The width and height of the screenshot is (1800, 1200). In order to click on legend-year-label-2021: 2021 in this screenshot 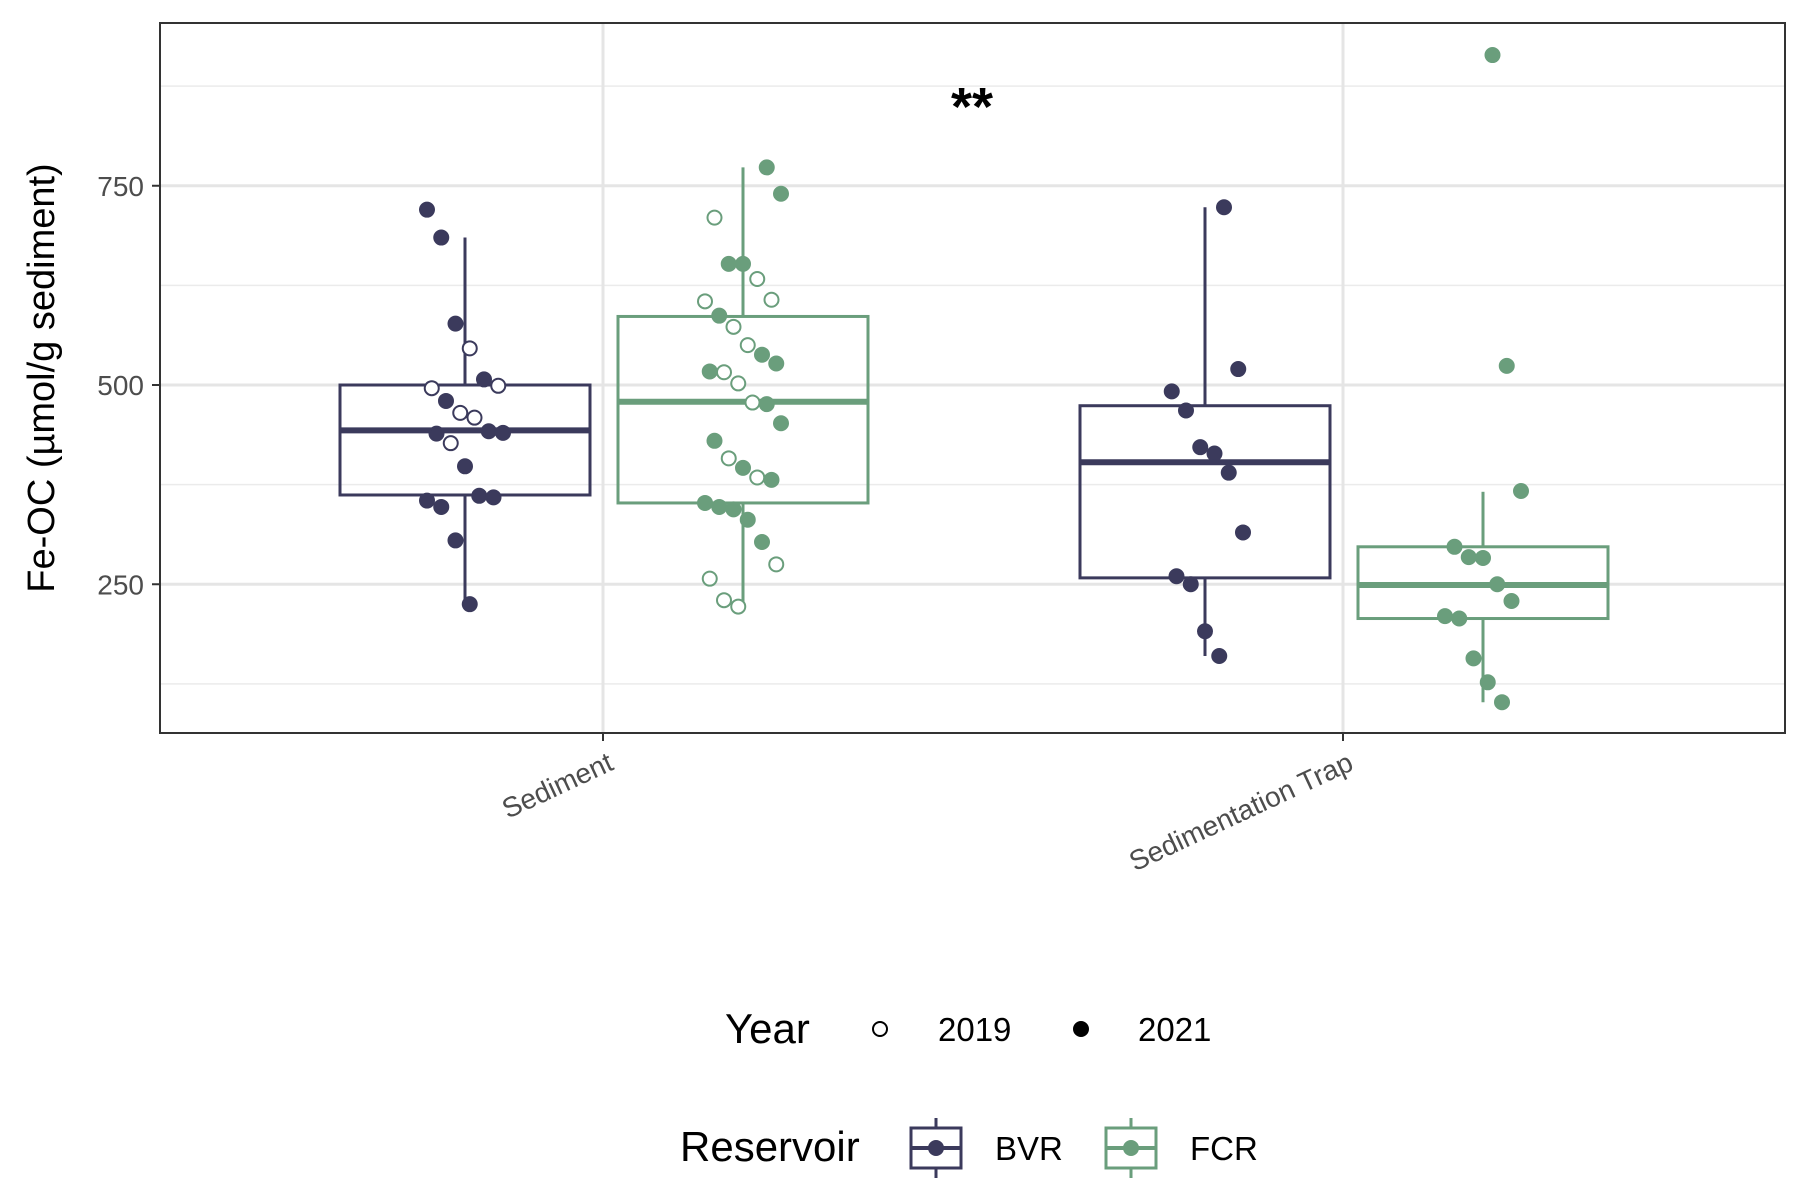, I will do `click(1174, 1029)`.